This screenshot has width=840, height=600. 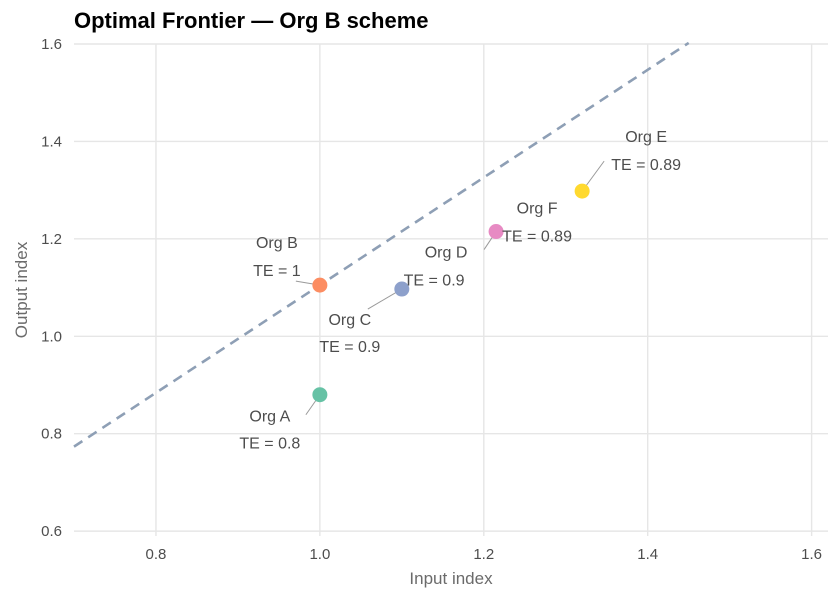 What do you see at coordinates (483, 554) in the screenshot?
I see `x-tick-label: 1.2` at bounding box center [483, 554].